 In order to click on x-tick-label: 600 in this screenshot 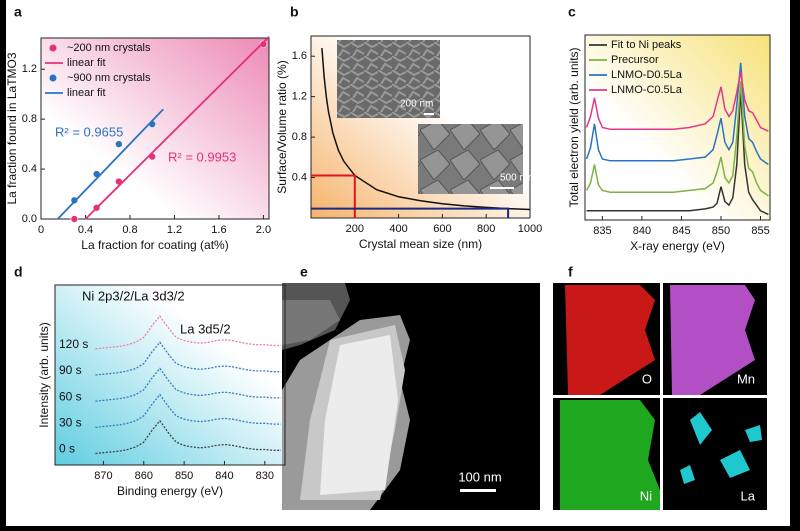, I will do `click(442, 229)`.